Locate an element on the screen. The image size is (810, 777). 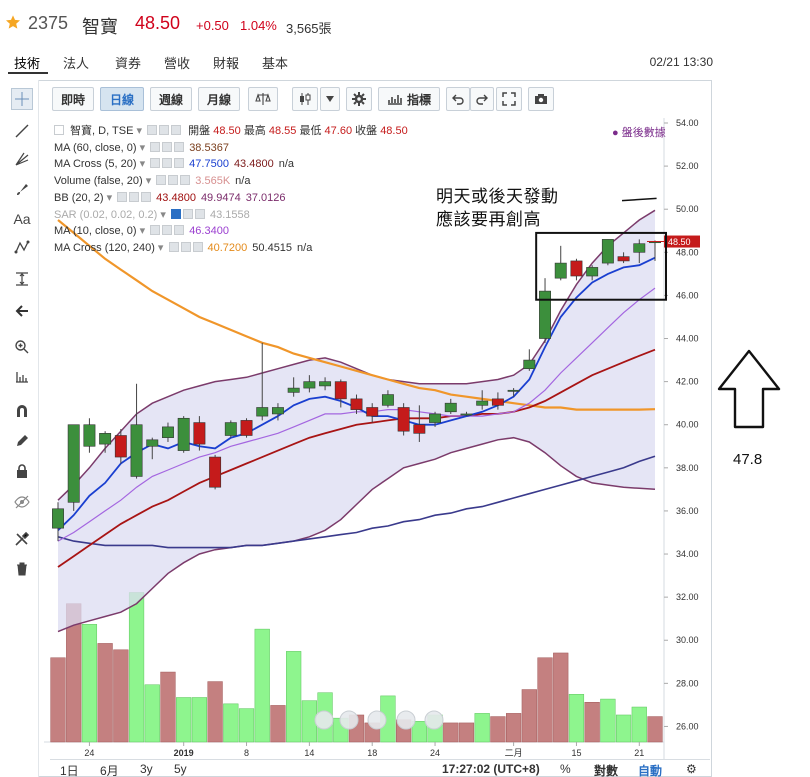
period-monthly-button: 月線 is located at coordinates (219, 99).